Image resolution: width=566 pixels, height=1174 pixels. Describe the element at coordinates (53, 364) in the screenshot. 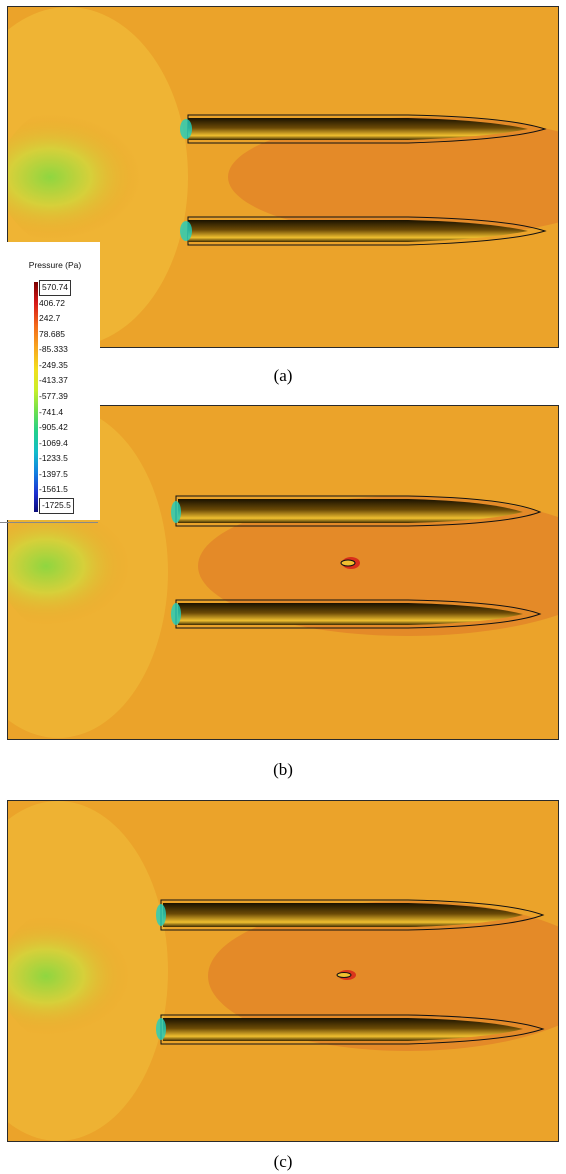

I see `legend-tick-label: -249.35` at that location.